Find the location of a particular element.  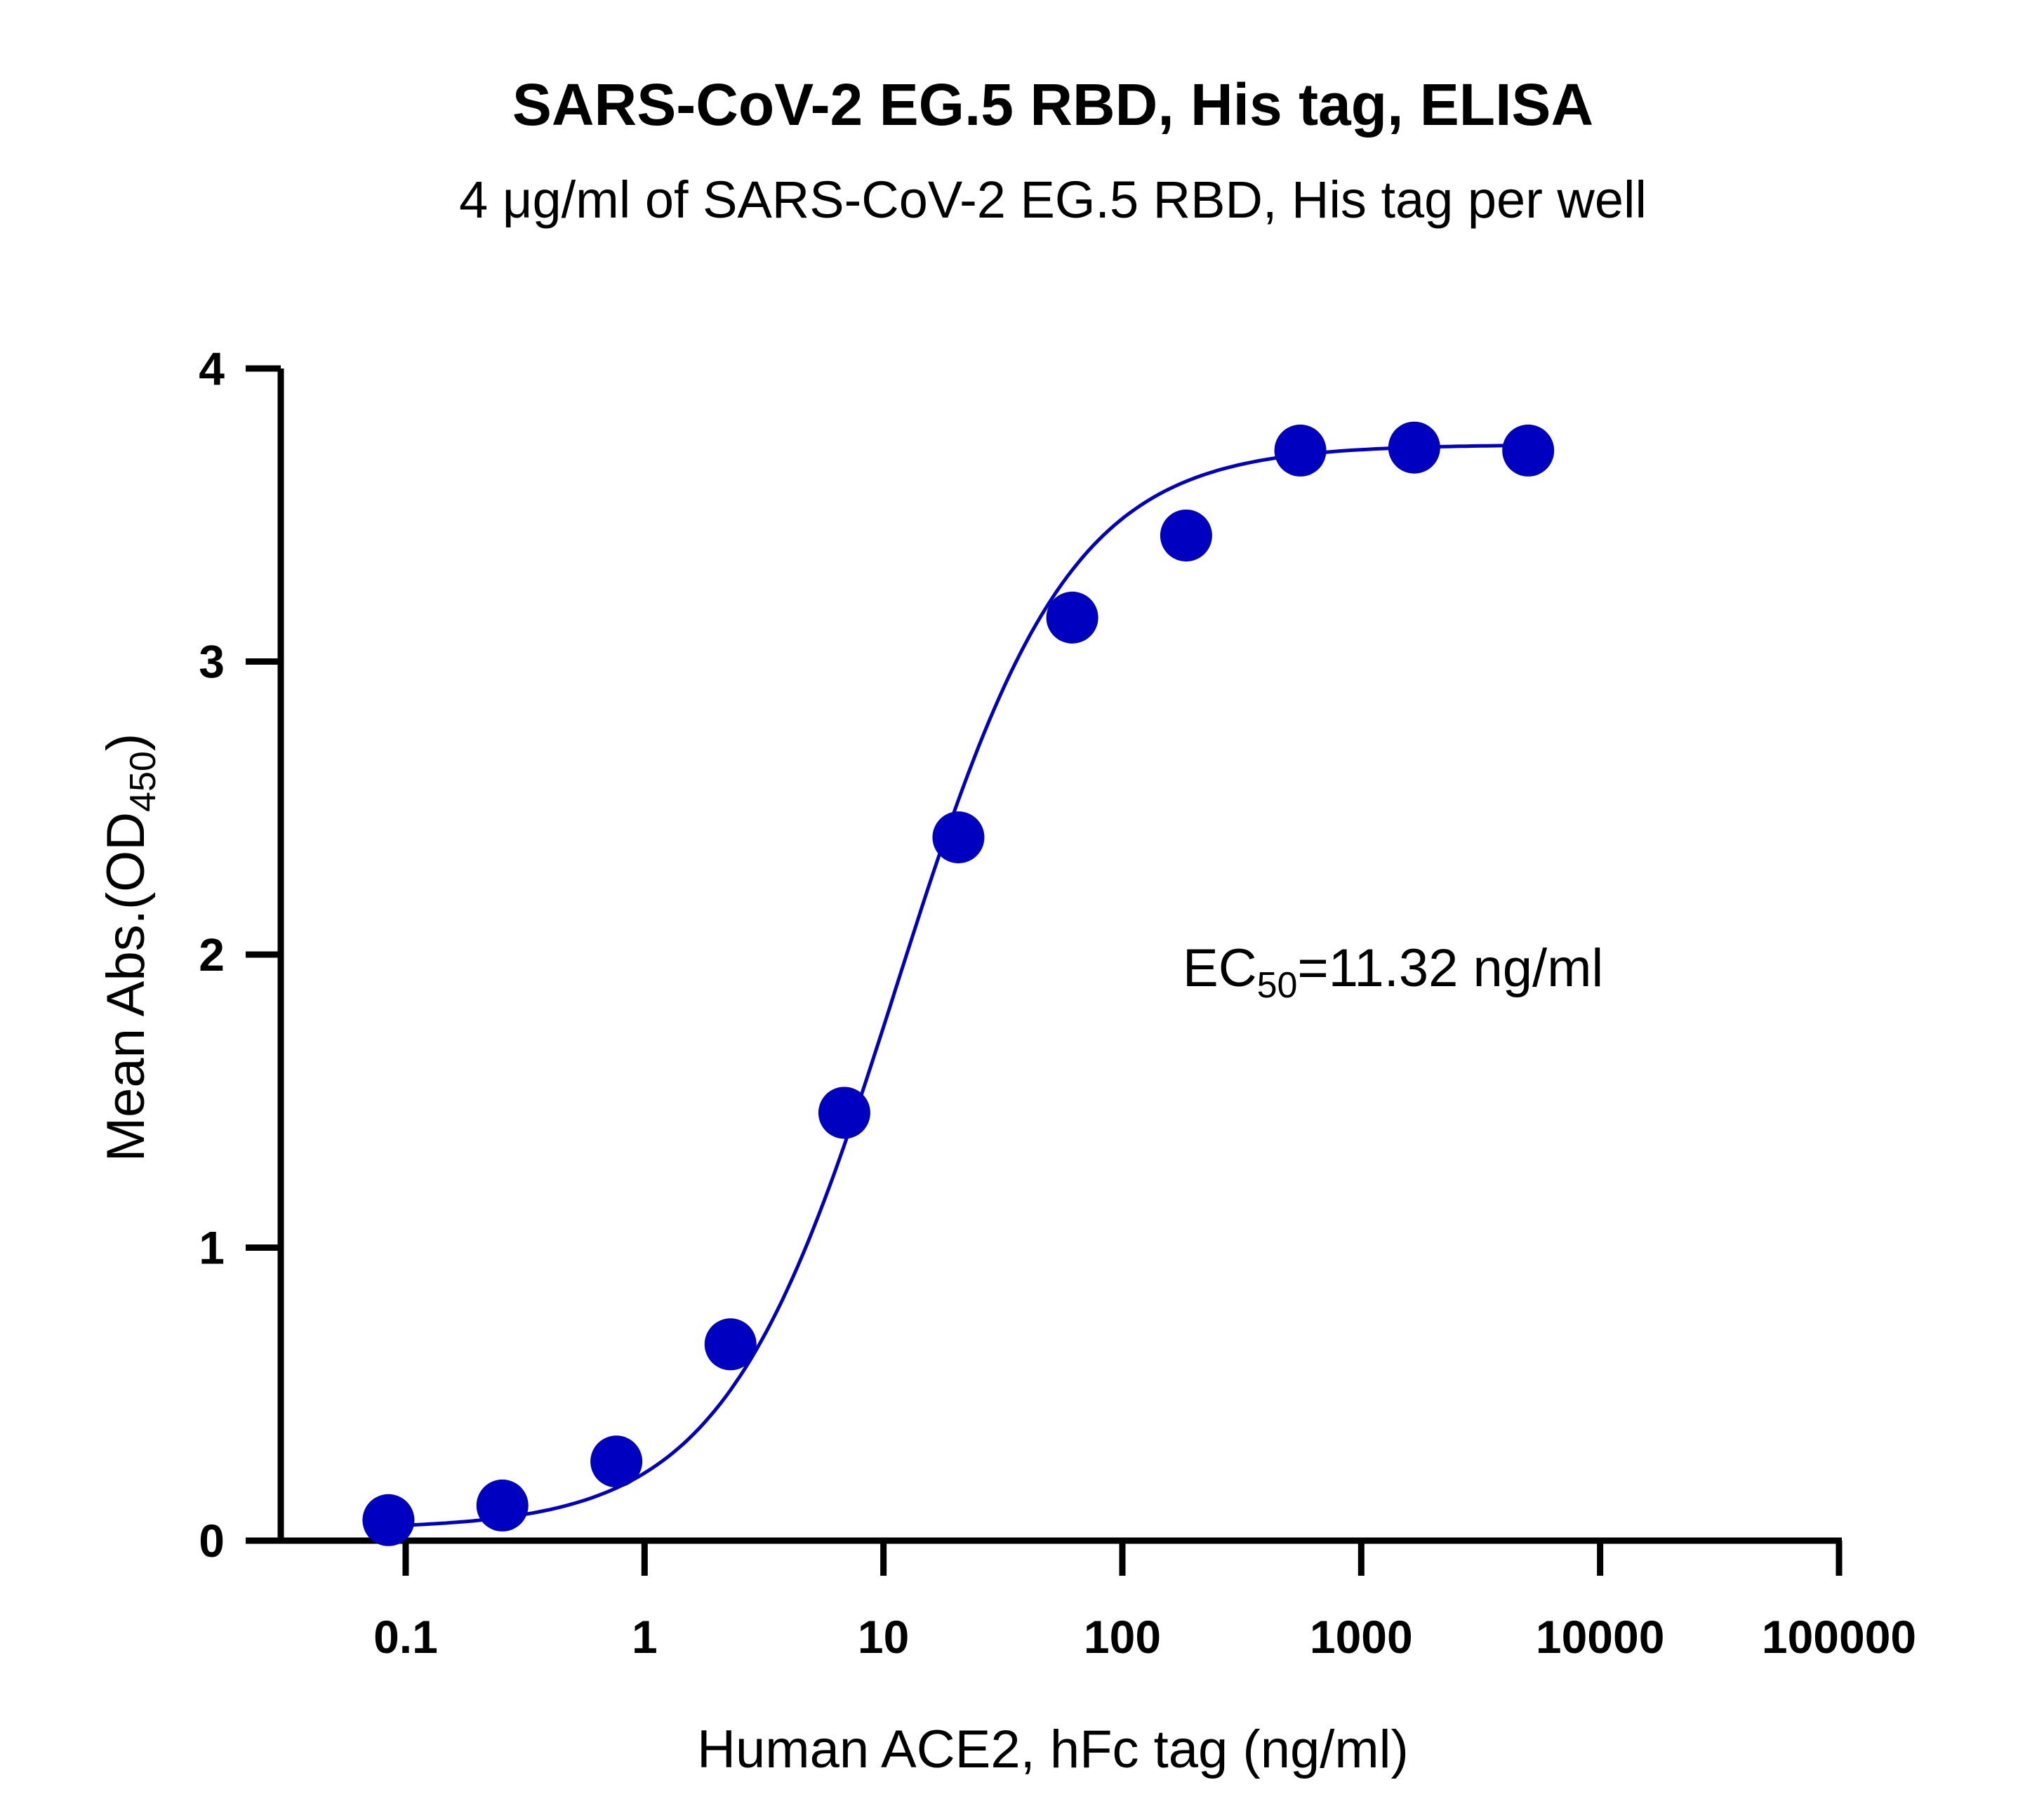

x-tick-label-10000: 10000 is located at coordinates (1600, 1637).